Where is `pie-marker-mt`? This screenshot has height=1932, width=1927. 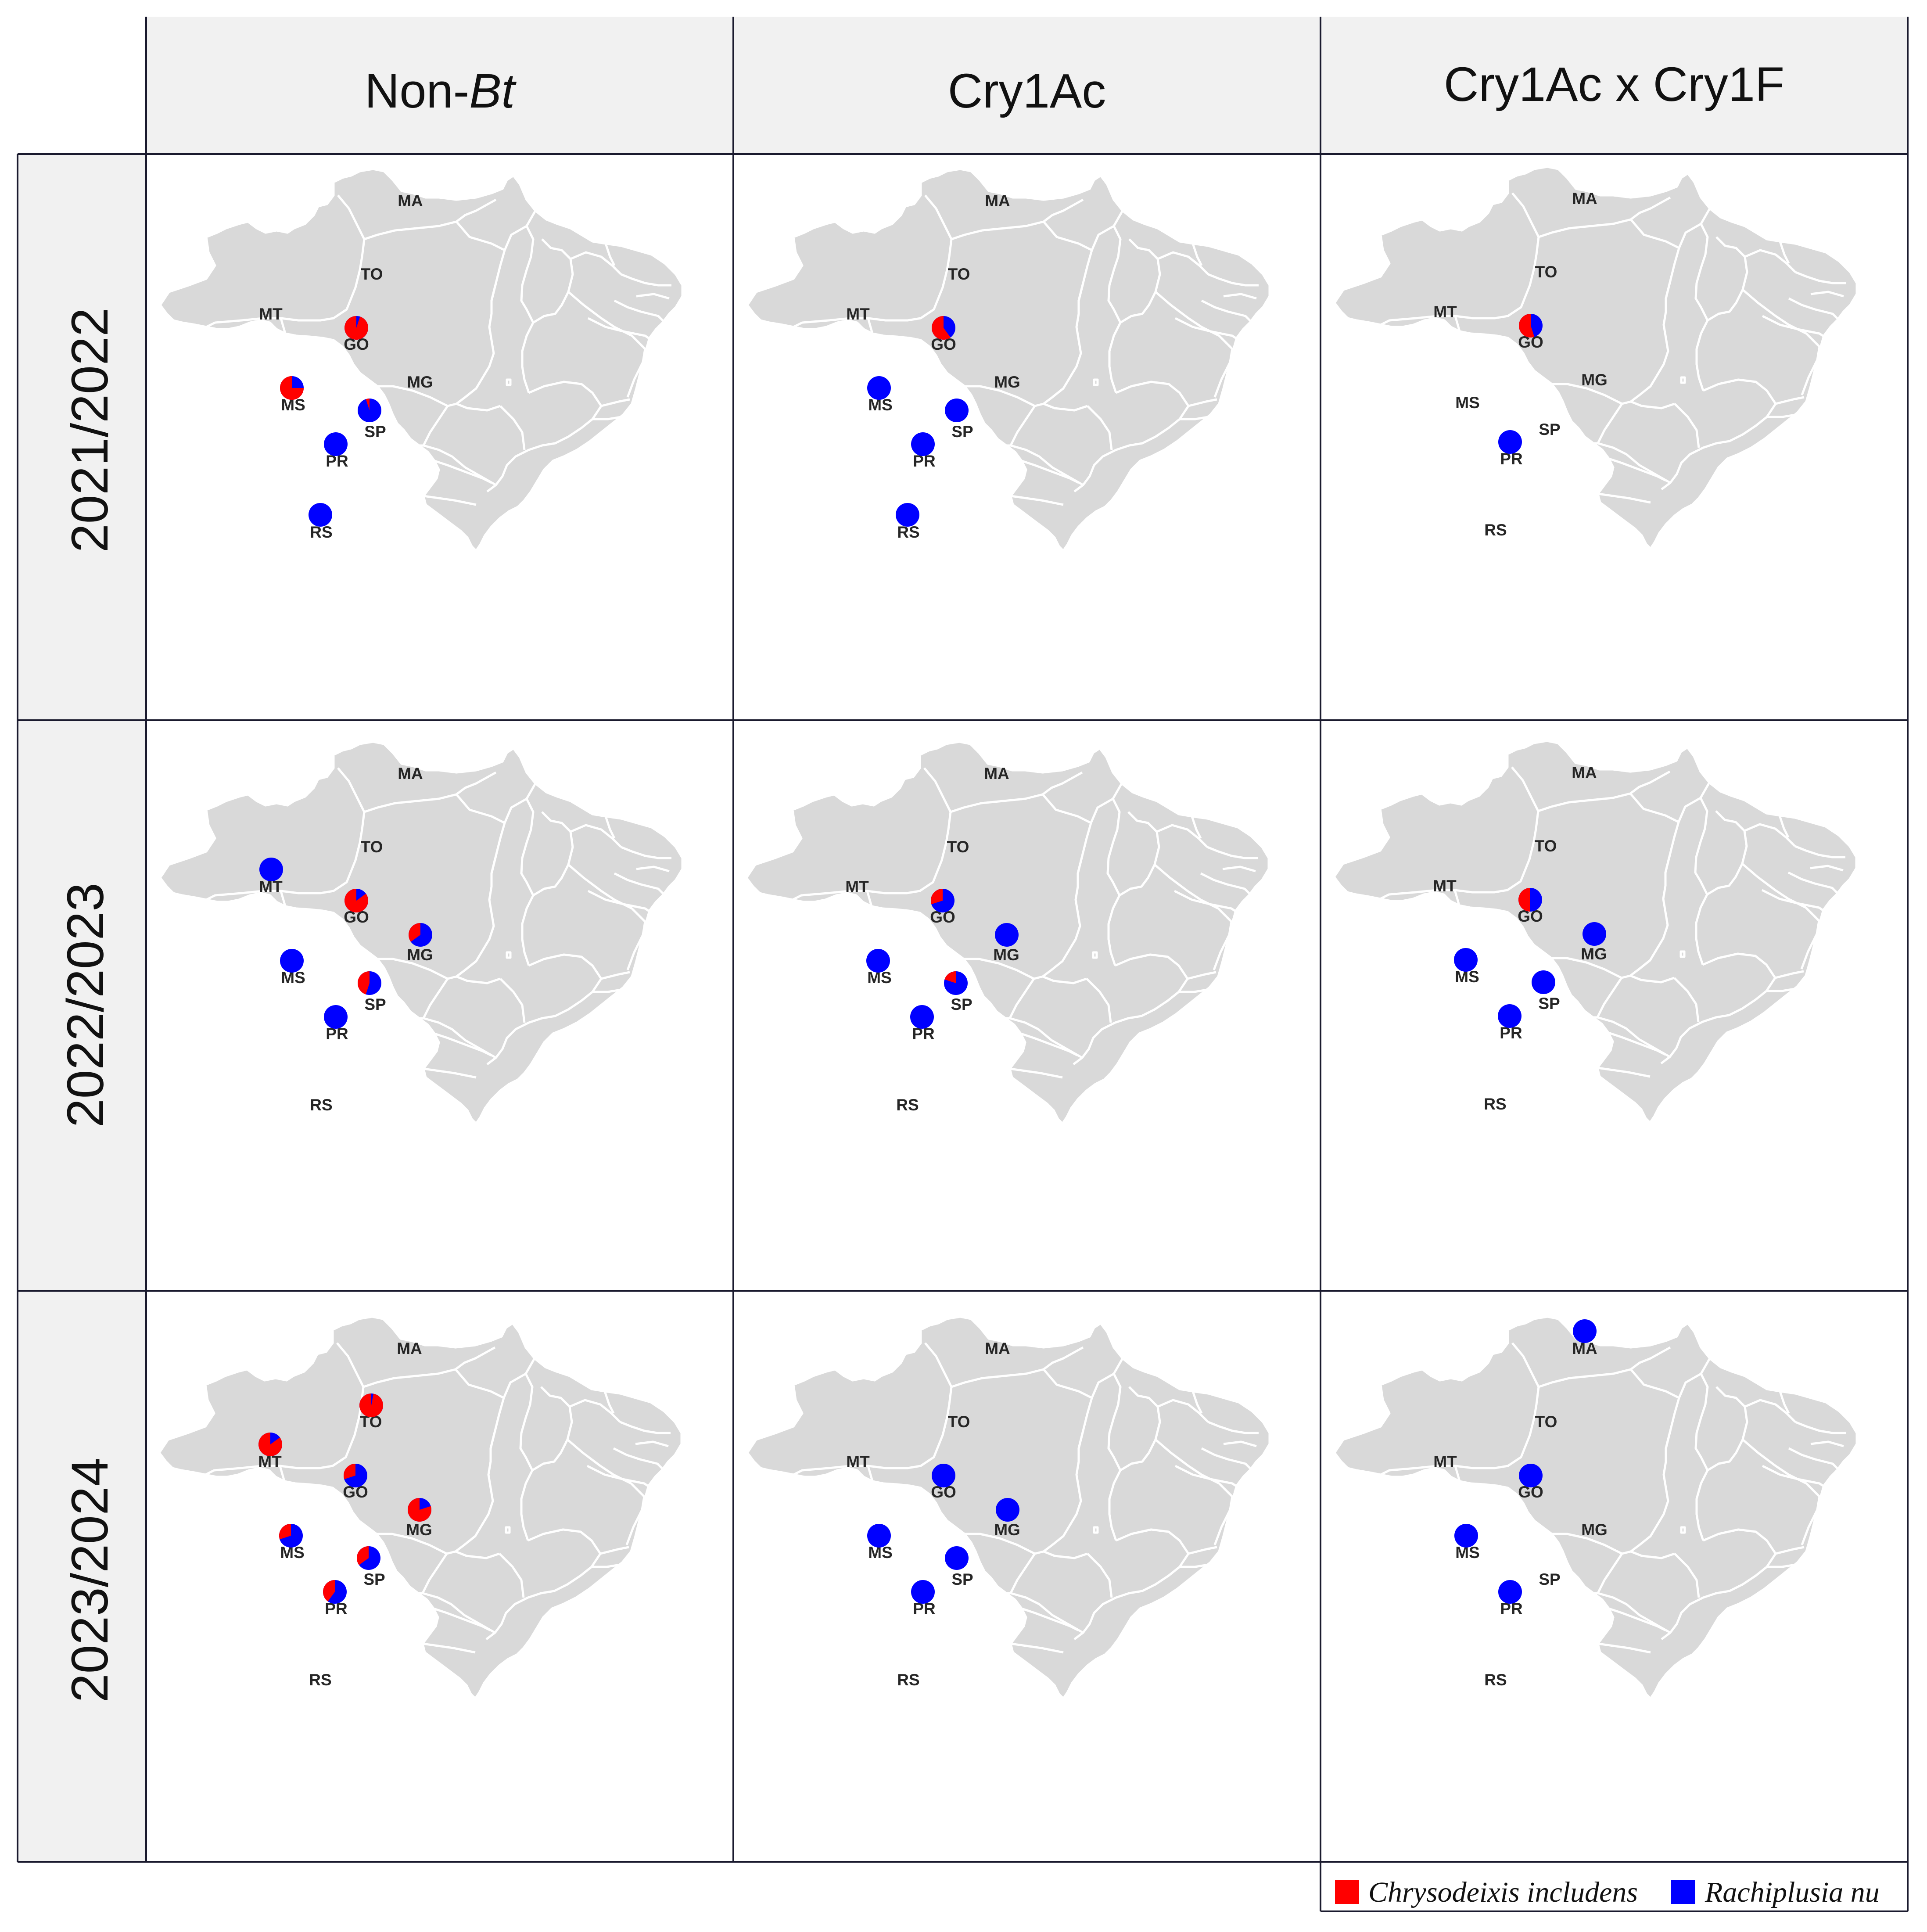 pie-marker-mt is located at coordinates (270, 1444).